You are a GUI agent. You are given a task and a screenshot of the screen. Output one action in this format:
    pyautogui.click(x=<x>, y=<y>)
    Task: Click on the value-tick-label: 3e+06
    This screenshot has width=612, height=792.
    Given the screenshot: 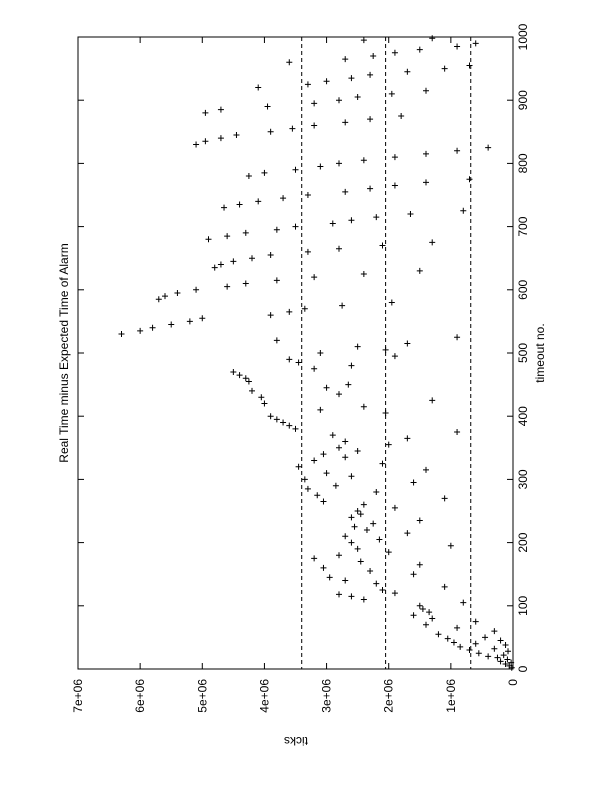 What is the action you would take?
    pyautogui.click(x=327, y=696)
    